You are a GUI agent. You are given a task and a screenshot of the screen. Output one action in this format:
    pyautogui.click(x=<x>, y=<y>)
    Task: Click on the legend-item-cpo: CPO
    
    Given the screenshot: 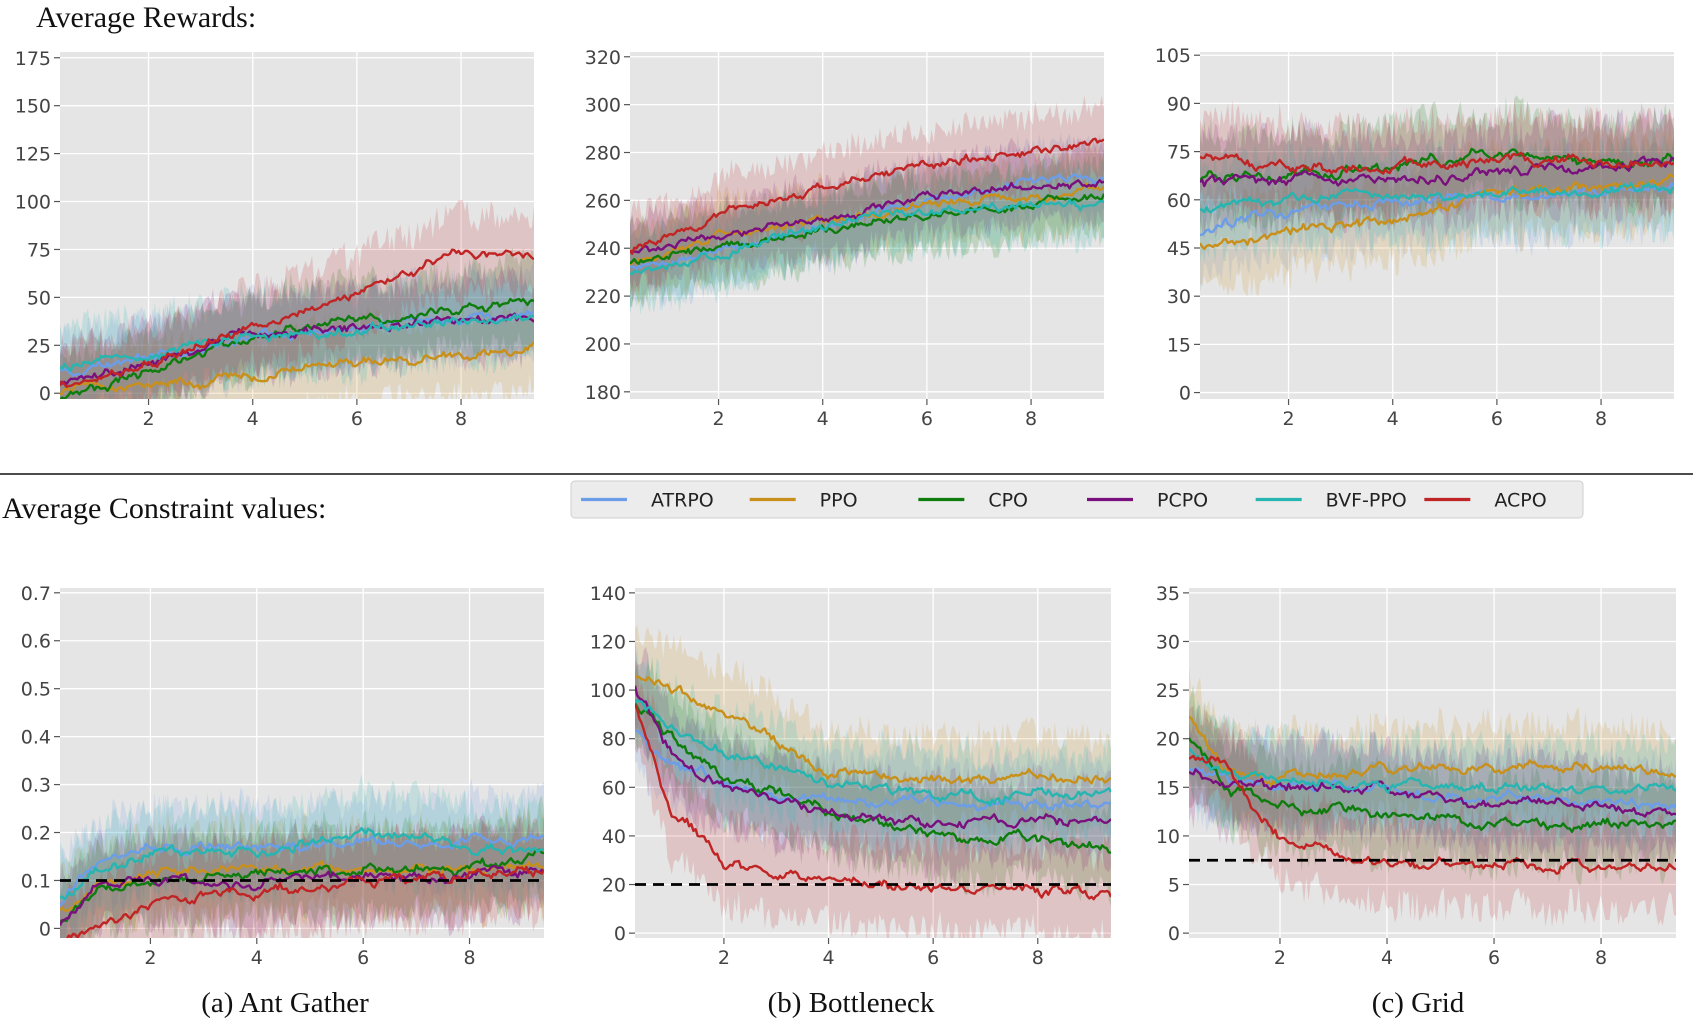 What is the action you would take?
    pyautogui.click(x=973, y=501)
    